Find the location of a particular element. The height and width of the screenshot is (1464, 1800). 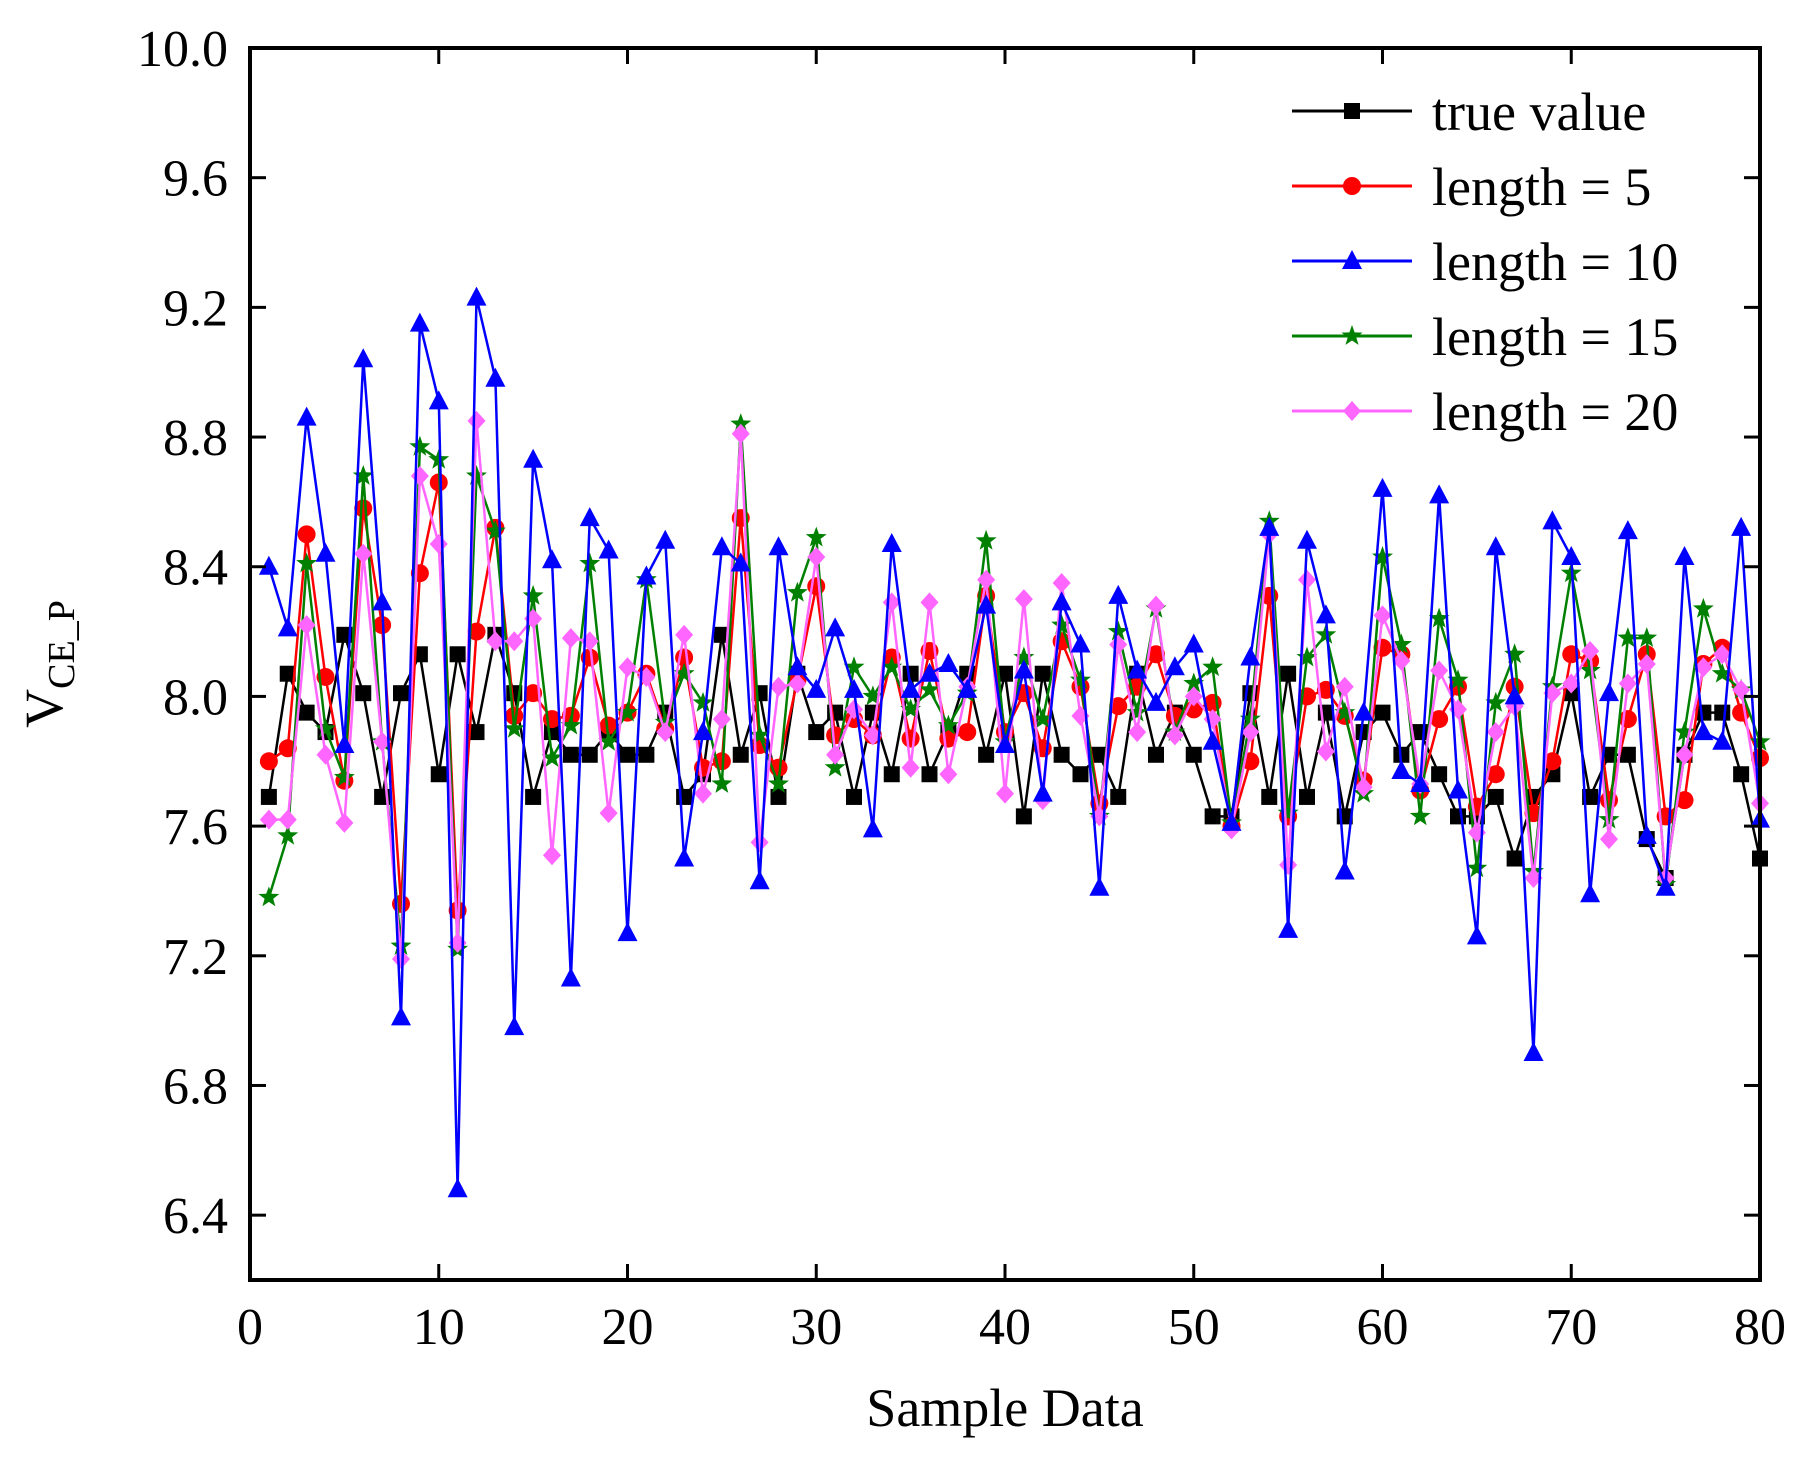

x-tick-label: 50 is located at coordinates (1194, 1327).